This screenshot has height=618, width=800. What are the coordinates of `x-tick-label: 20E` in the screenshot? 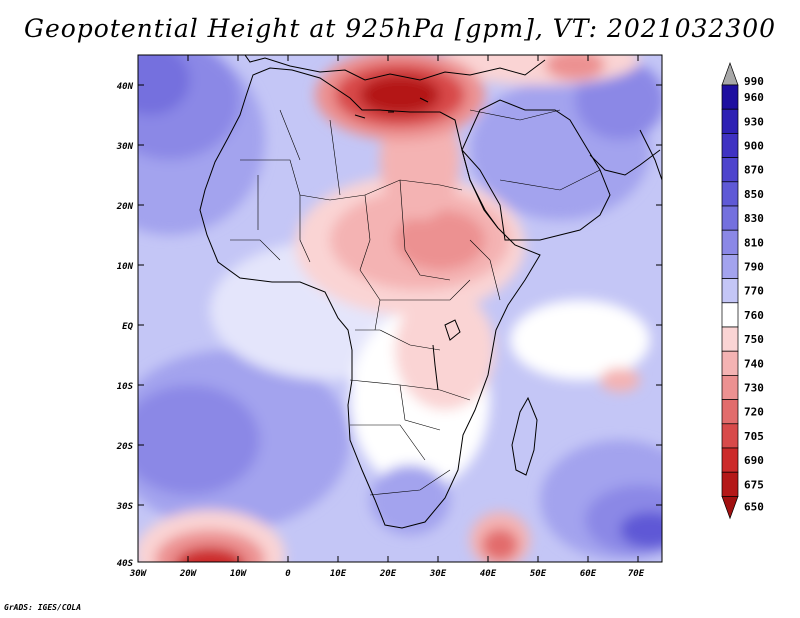 It's located at (388, 574).